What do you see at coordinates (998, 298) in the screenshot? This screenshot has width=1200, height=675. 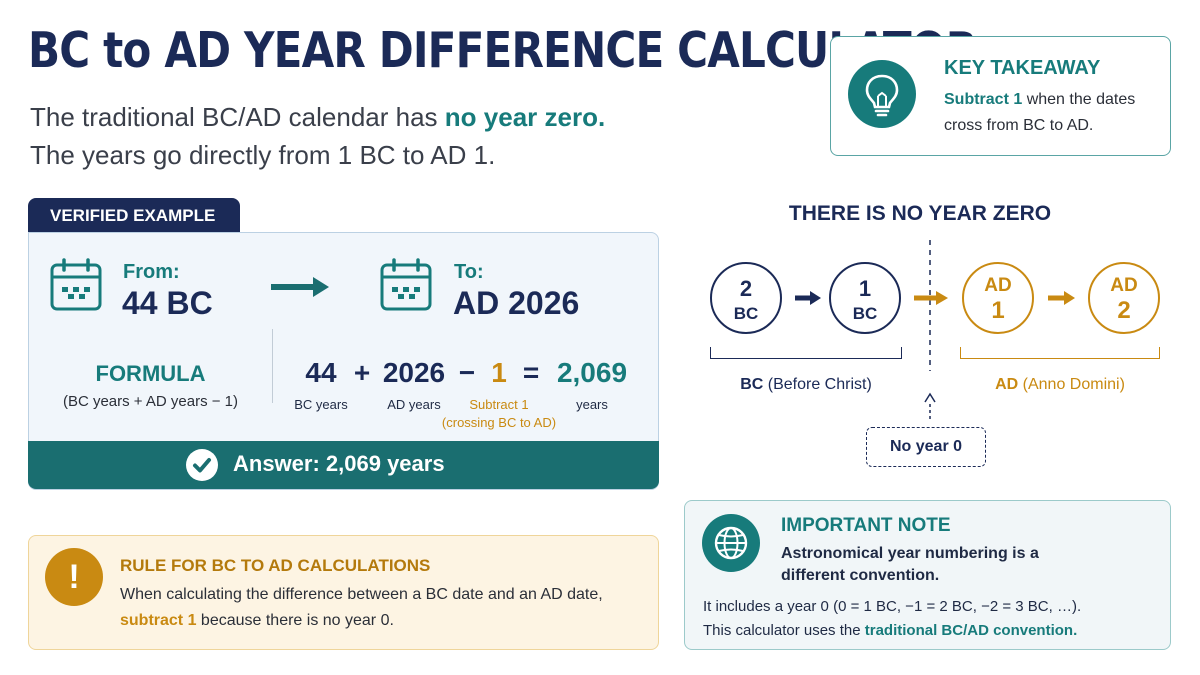 I see `year-circle-ad1: AD 1` at bounding box center [998, 298].